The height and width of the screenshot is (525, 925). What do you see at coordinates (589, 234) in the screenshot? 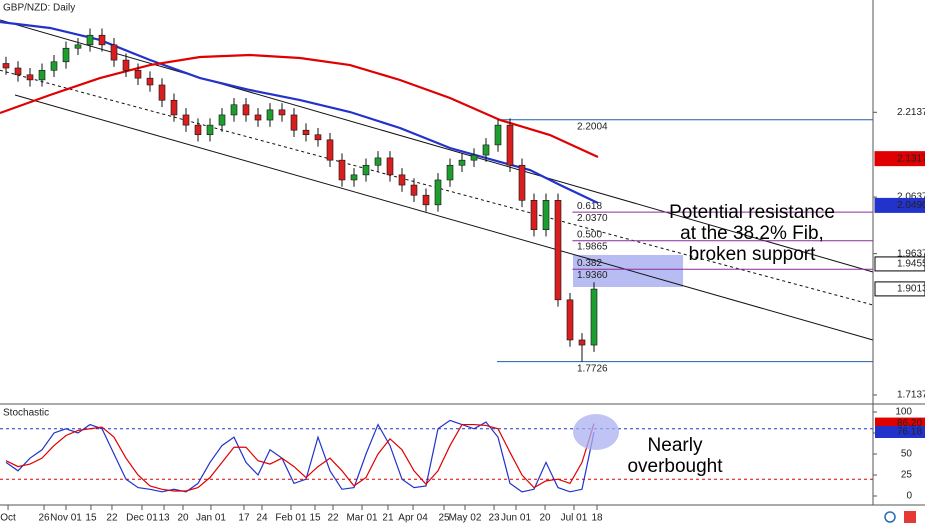
I see `fib-ratio-label: 0.500` at bounding box center [589, 234].